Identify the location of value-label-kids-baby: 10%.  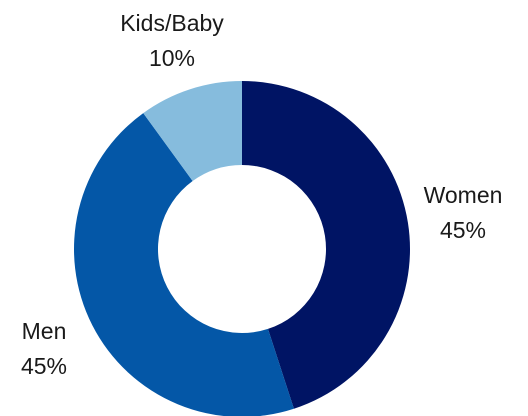
(172, 58).